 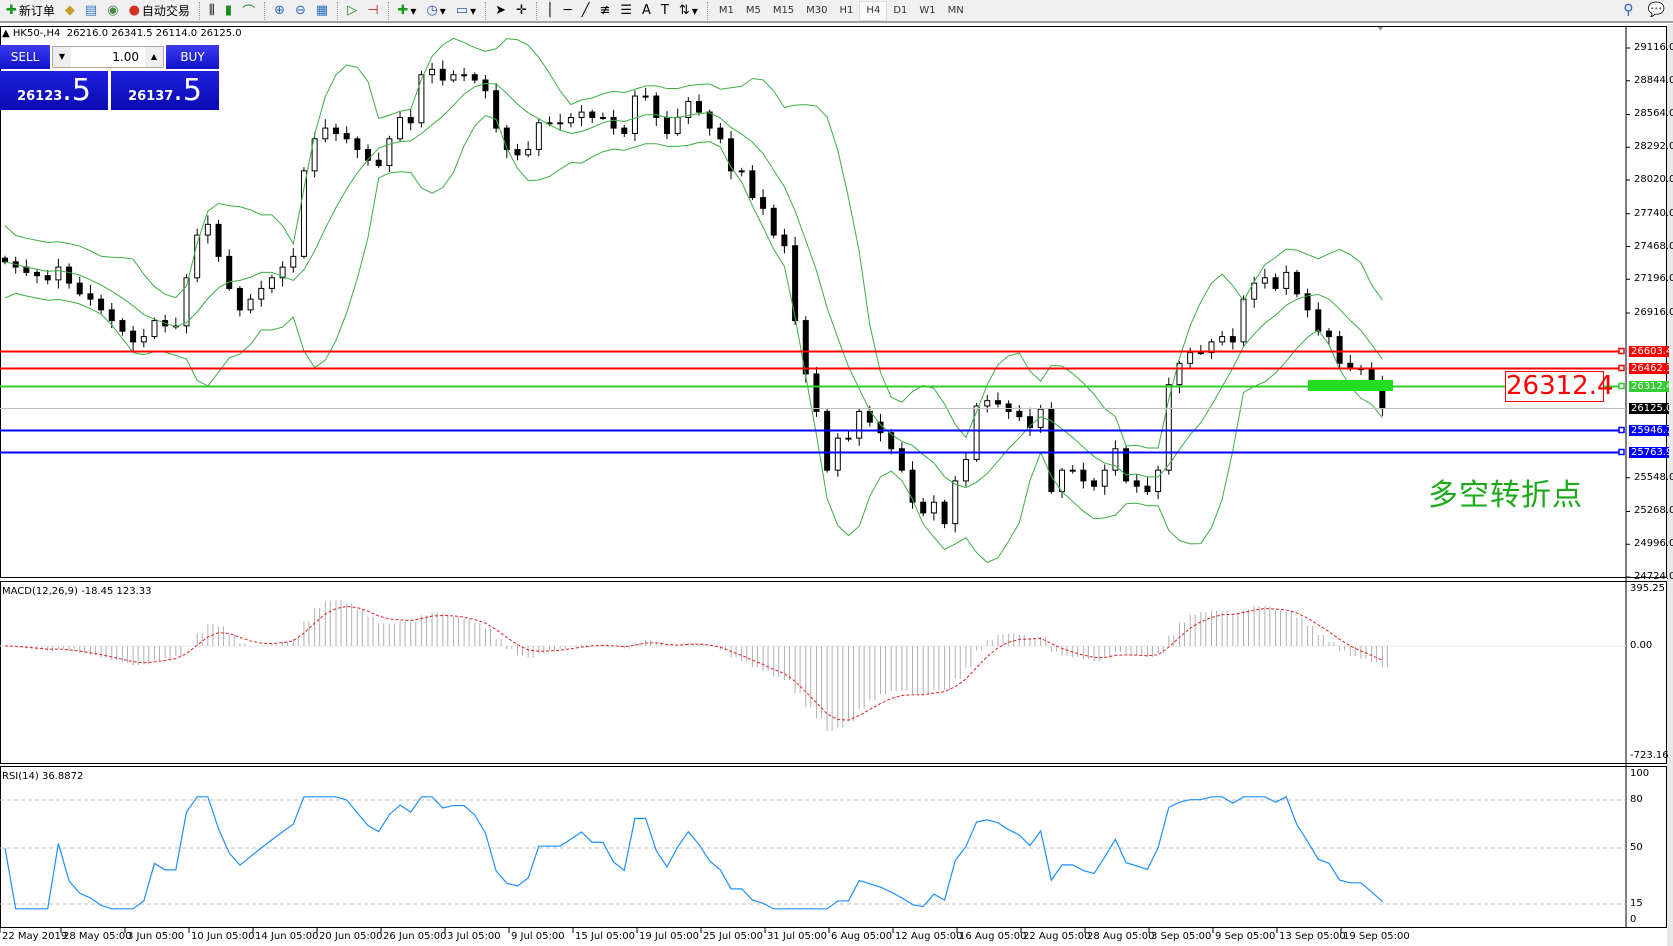 I want to click on candlestick-button: ▮, so click(x=228, y=11).